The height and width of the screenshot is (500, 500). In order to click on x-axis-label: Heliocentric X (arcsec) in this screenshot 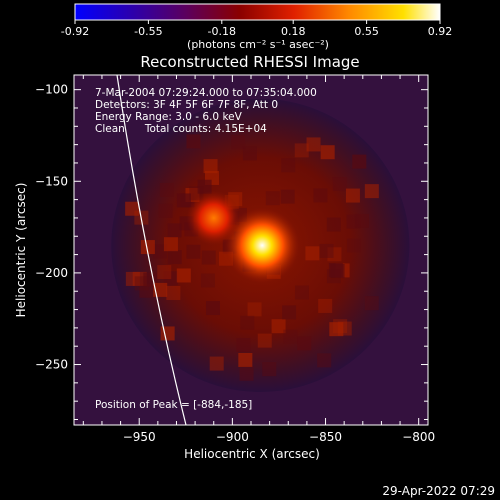, I will do `click(252, 454)`.